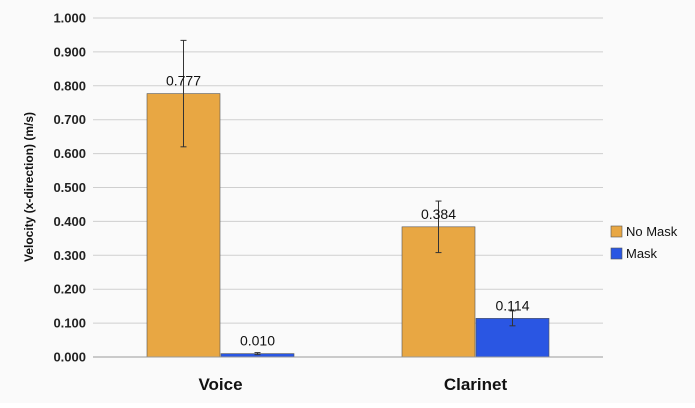 The height and width of the screenshot is (408, 695). Describe the element at coordinates (352, 384) in the screenshot. I see `x-axis-categories: Voice Clarinet` at that location.